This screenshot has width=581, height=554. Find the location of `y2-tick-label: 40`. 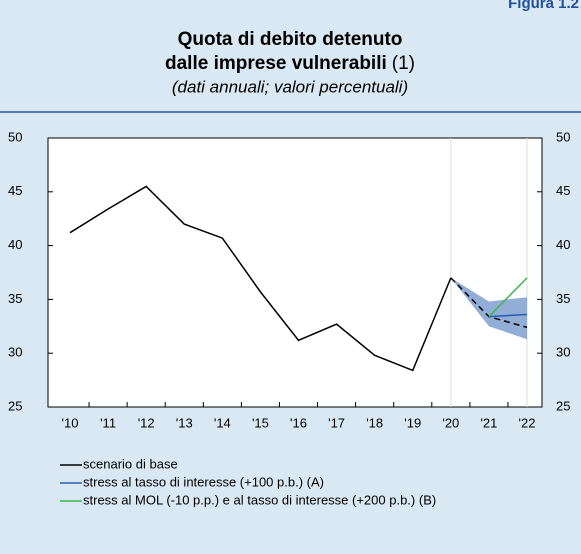

y2-tick-label: 40 is located at coordinates (563, 244).